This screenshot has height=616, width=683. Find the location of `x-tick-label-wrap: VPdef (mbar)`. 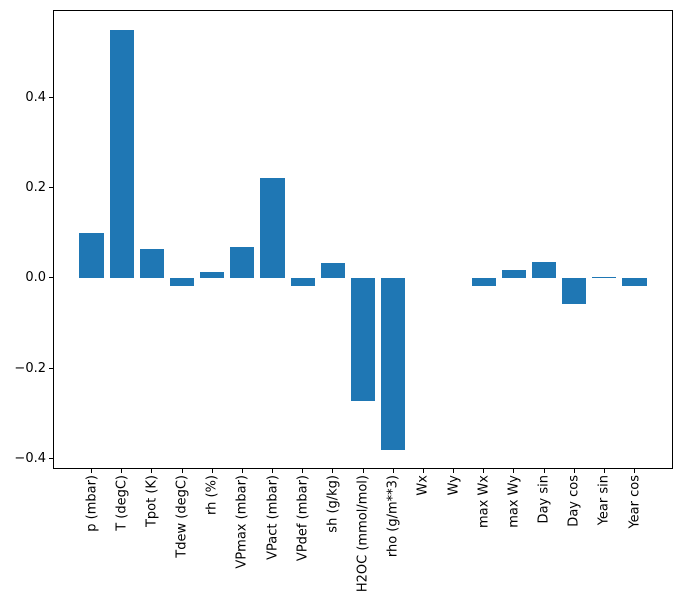

x-tick-label-wrap: VPdef (mbar) is located at coordinates (302, 518).